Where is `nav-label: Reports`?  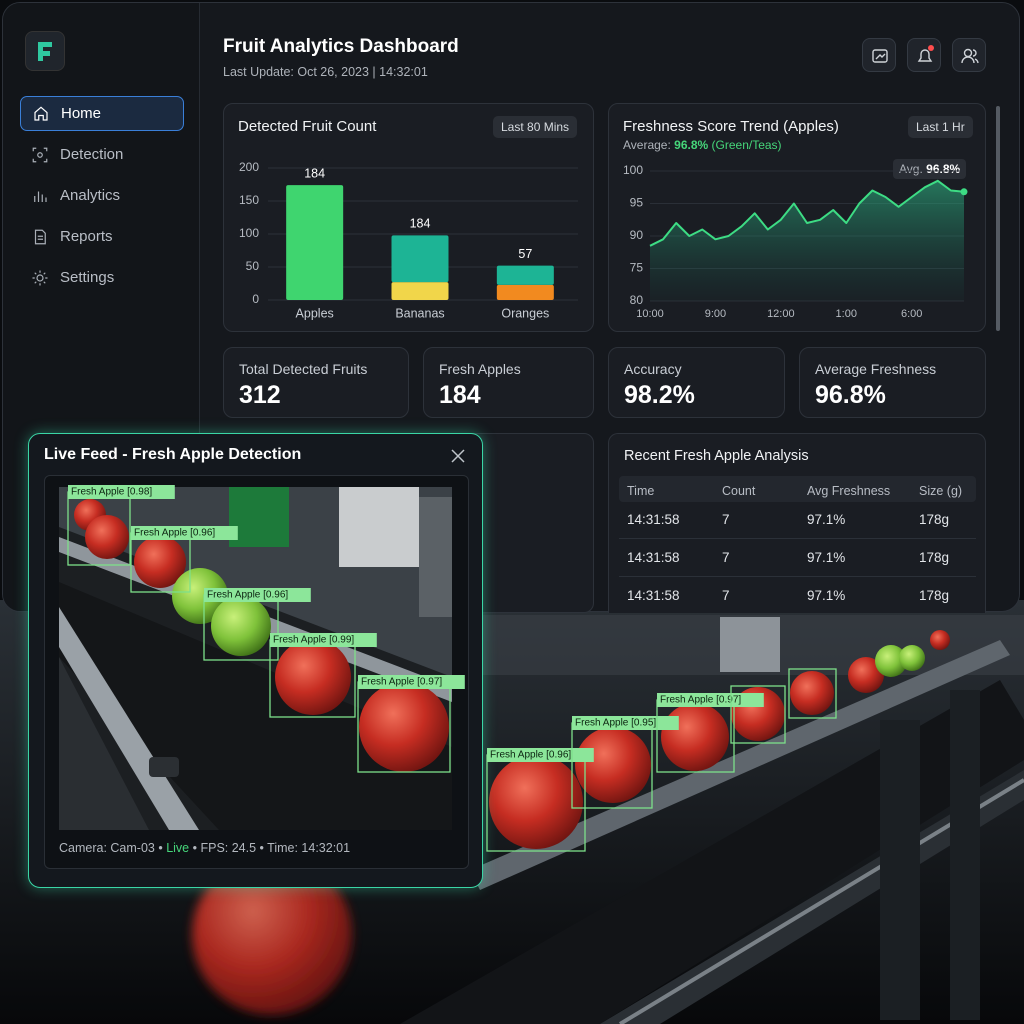
nav-label: Reports is located at coordinates (86, 236).